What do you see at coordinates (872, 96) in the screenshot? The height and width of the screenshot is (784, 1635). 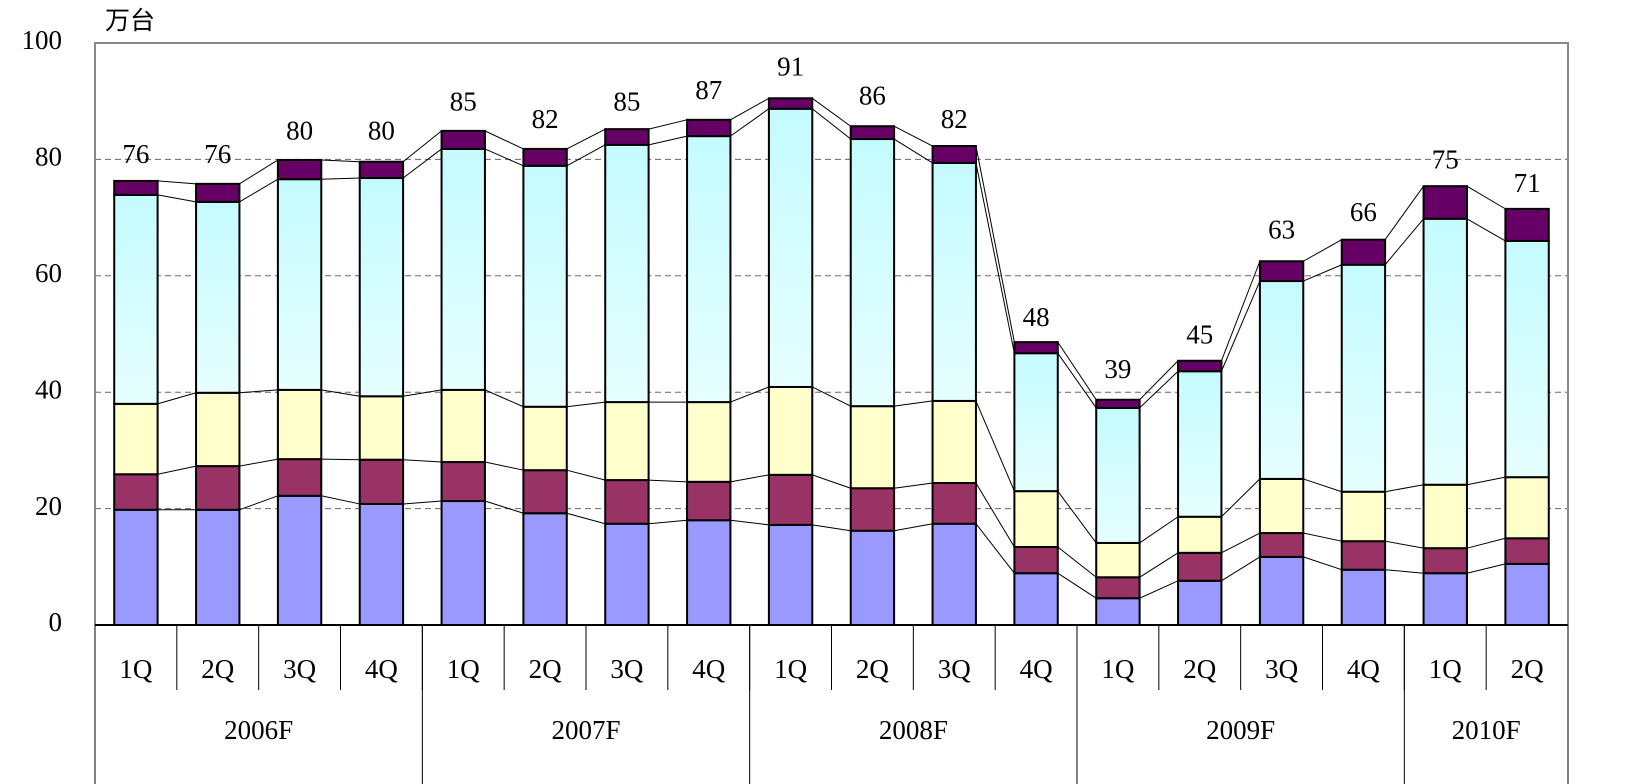 I see `total-label: 86` at bounding box center [872, 96].